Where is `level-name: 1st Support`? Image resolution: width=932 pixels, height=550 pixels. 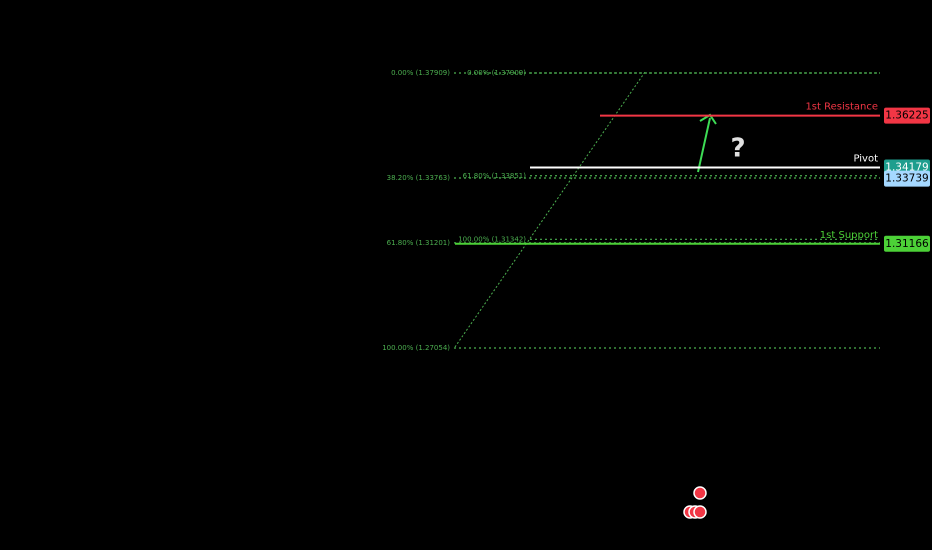 level-name: 1st Support is located at coordinates (849, 235).